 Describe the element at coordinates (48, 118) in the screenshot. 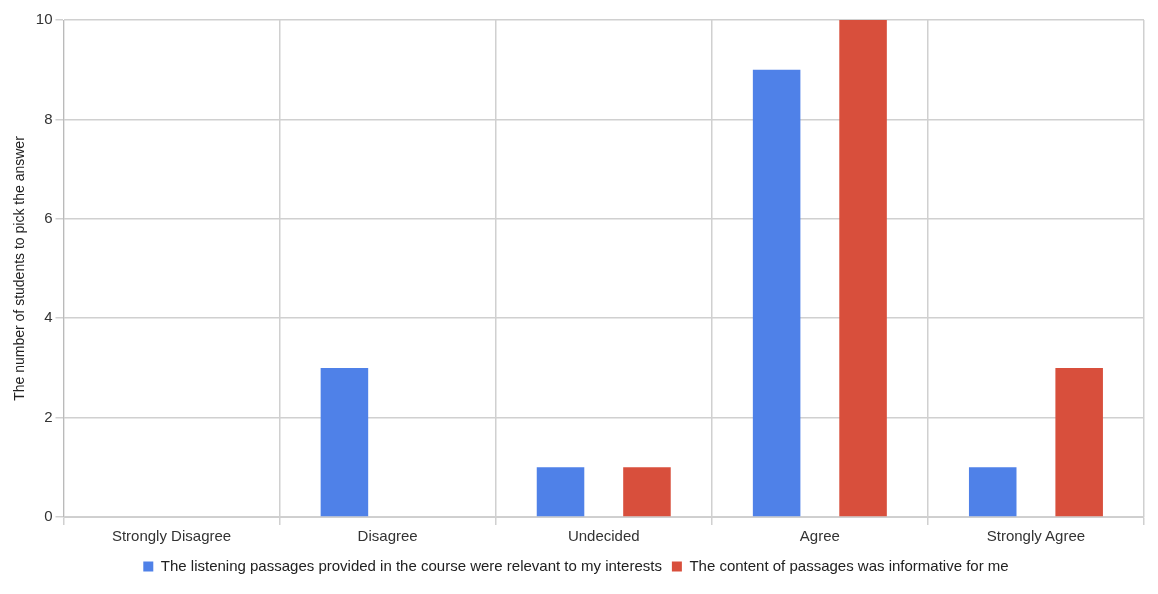

I see `y-tick-label: 8` at that location.